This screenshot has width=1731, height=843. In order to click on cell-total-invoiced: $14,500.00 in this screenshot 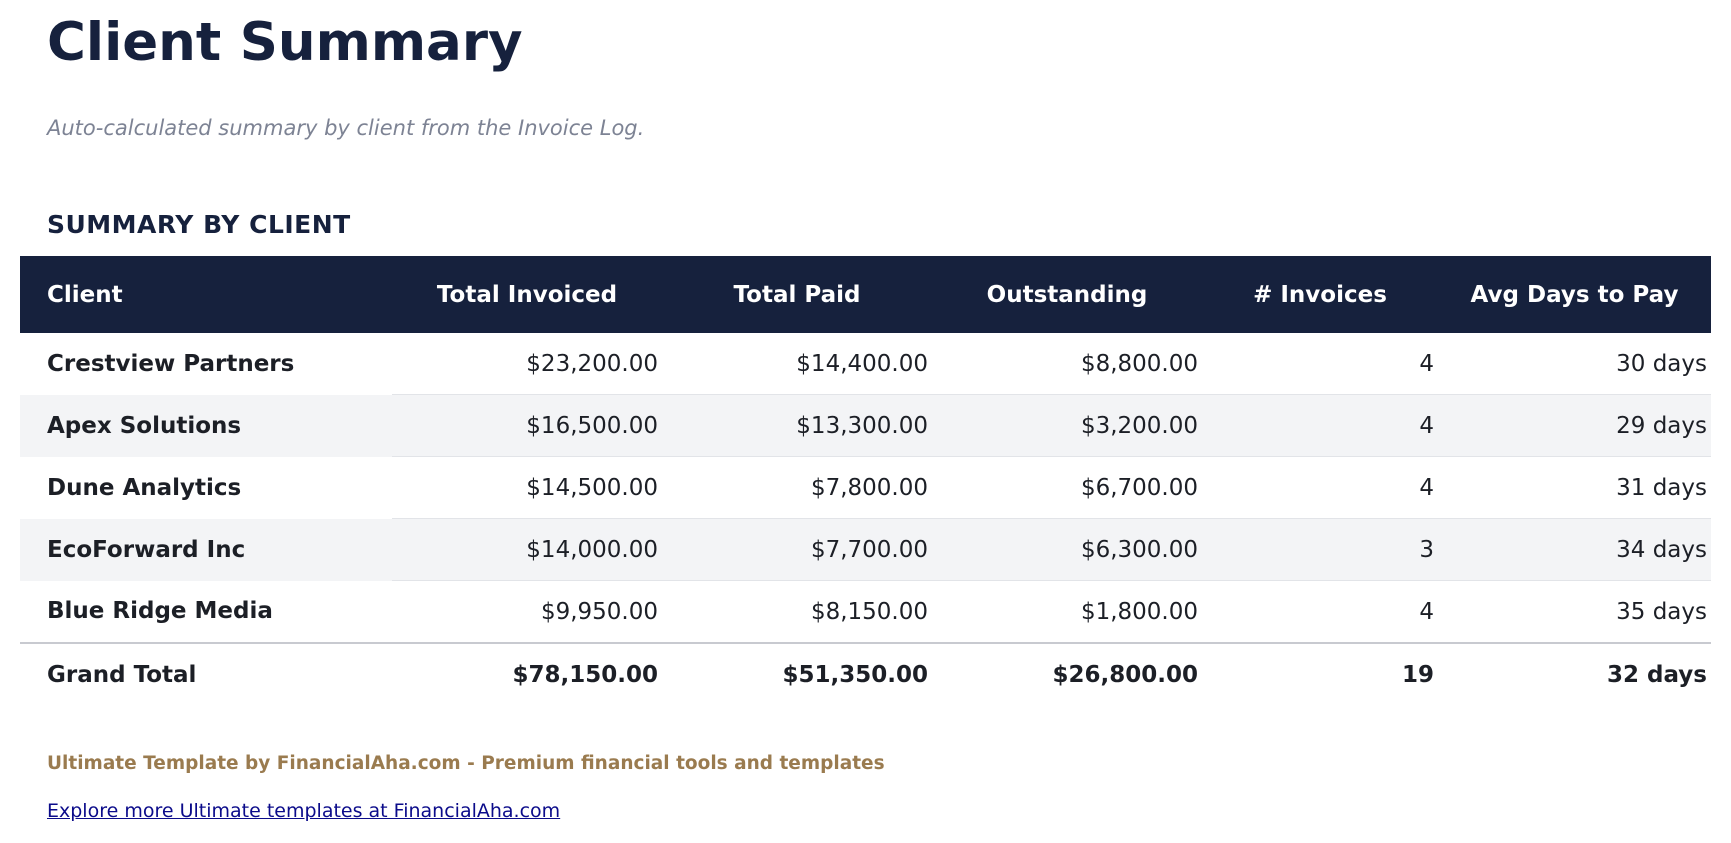, I will do `click(527, 487)`.